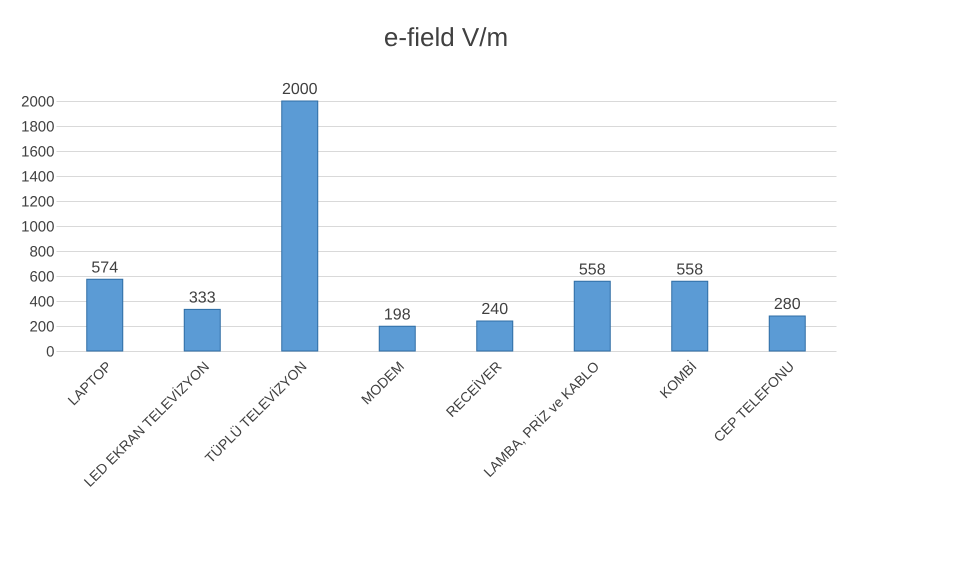 This screenshot has width=965, height=581. I want to click on y-tick-label: 1400, so click(37, 177).